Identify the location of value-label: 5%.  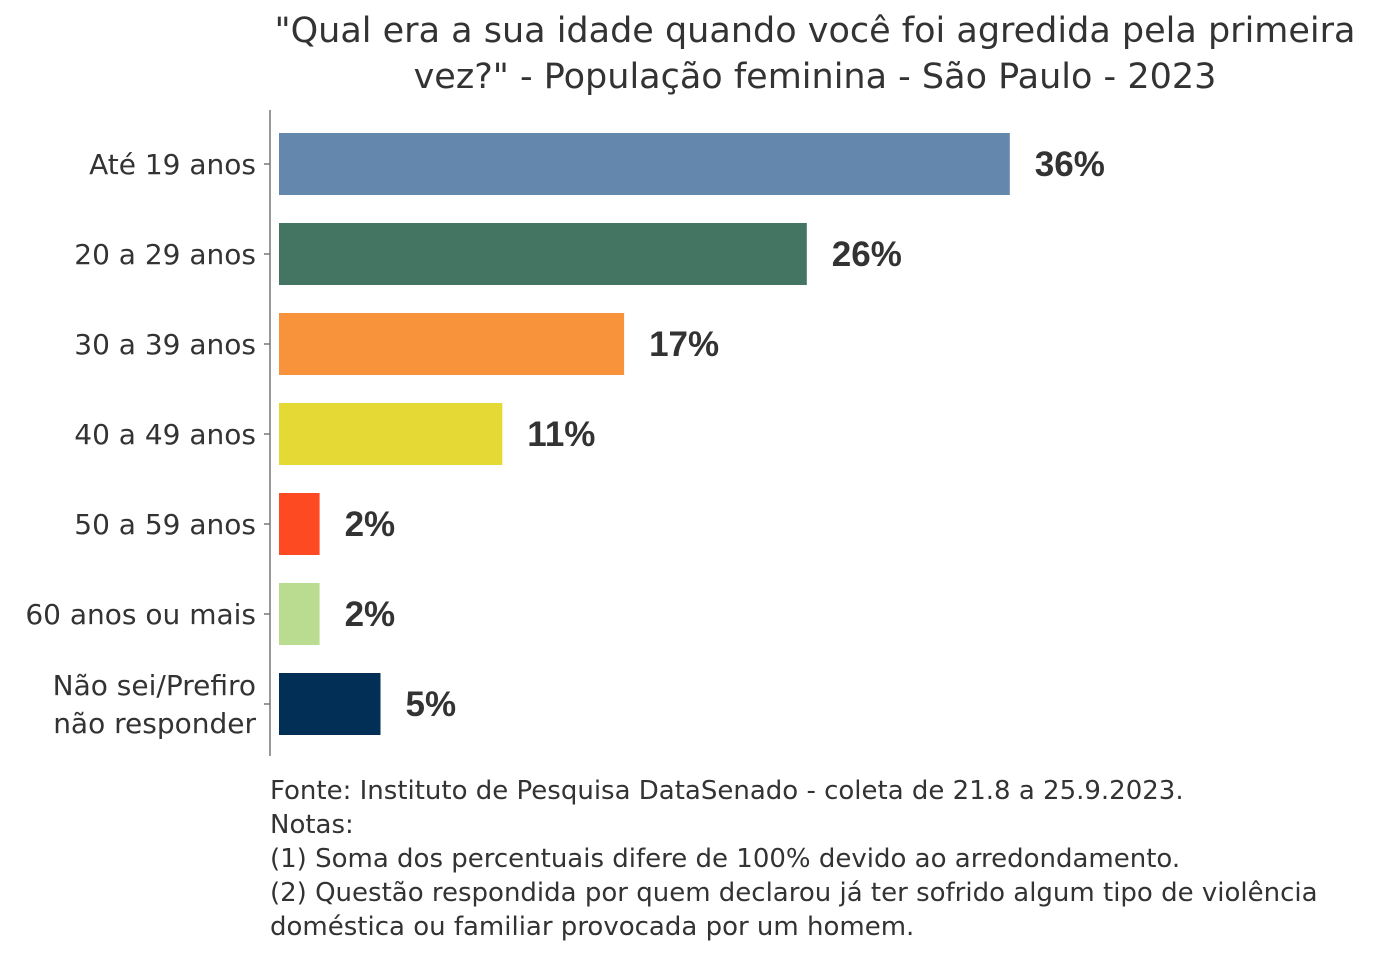
(431, 704).